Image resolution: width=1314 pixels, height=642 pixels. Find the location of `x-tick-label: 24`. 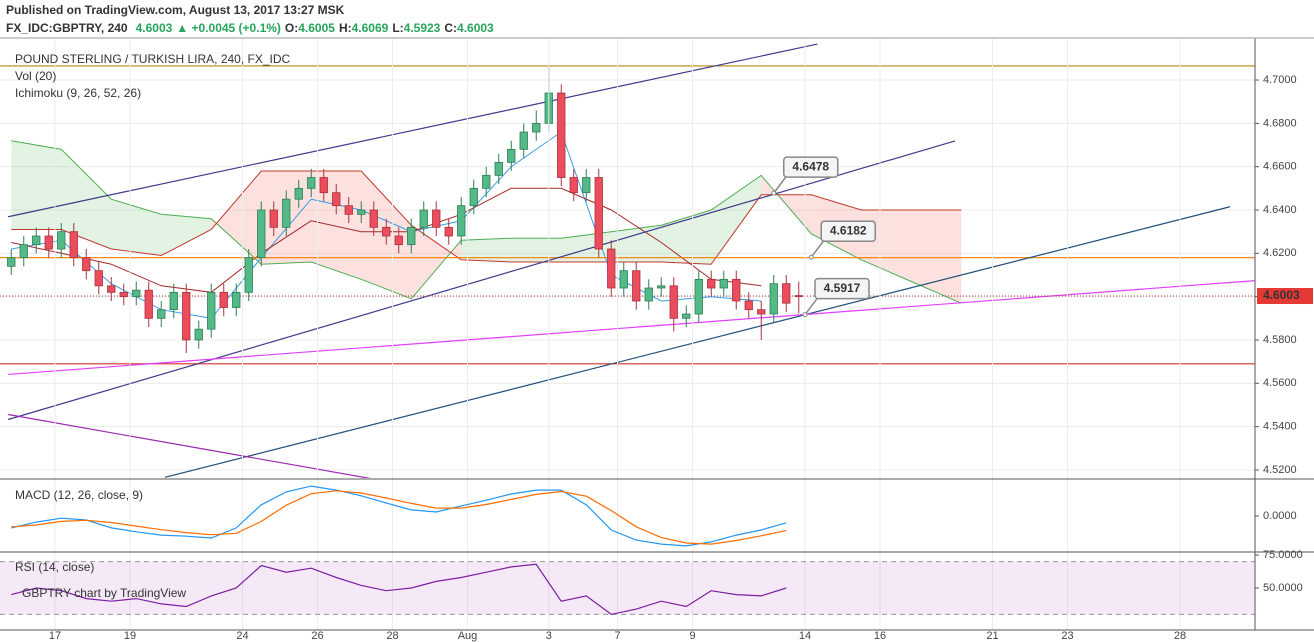

x-tick-label: 24 is located at coordinates (242, 636).